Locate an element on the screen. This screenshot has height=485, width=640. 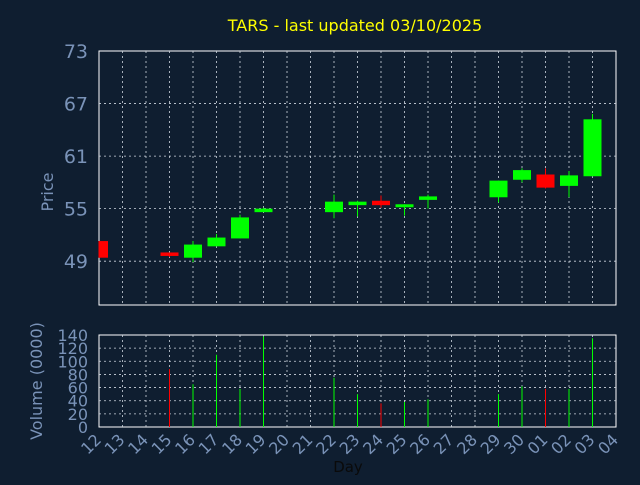
volume-tick-label: 80 is located at coordinates (78, 374).